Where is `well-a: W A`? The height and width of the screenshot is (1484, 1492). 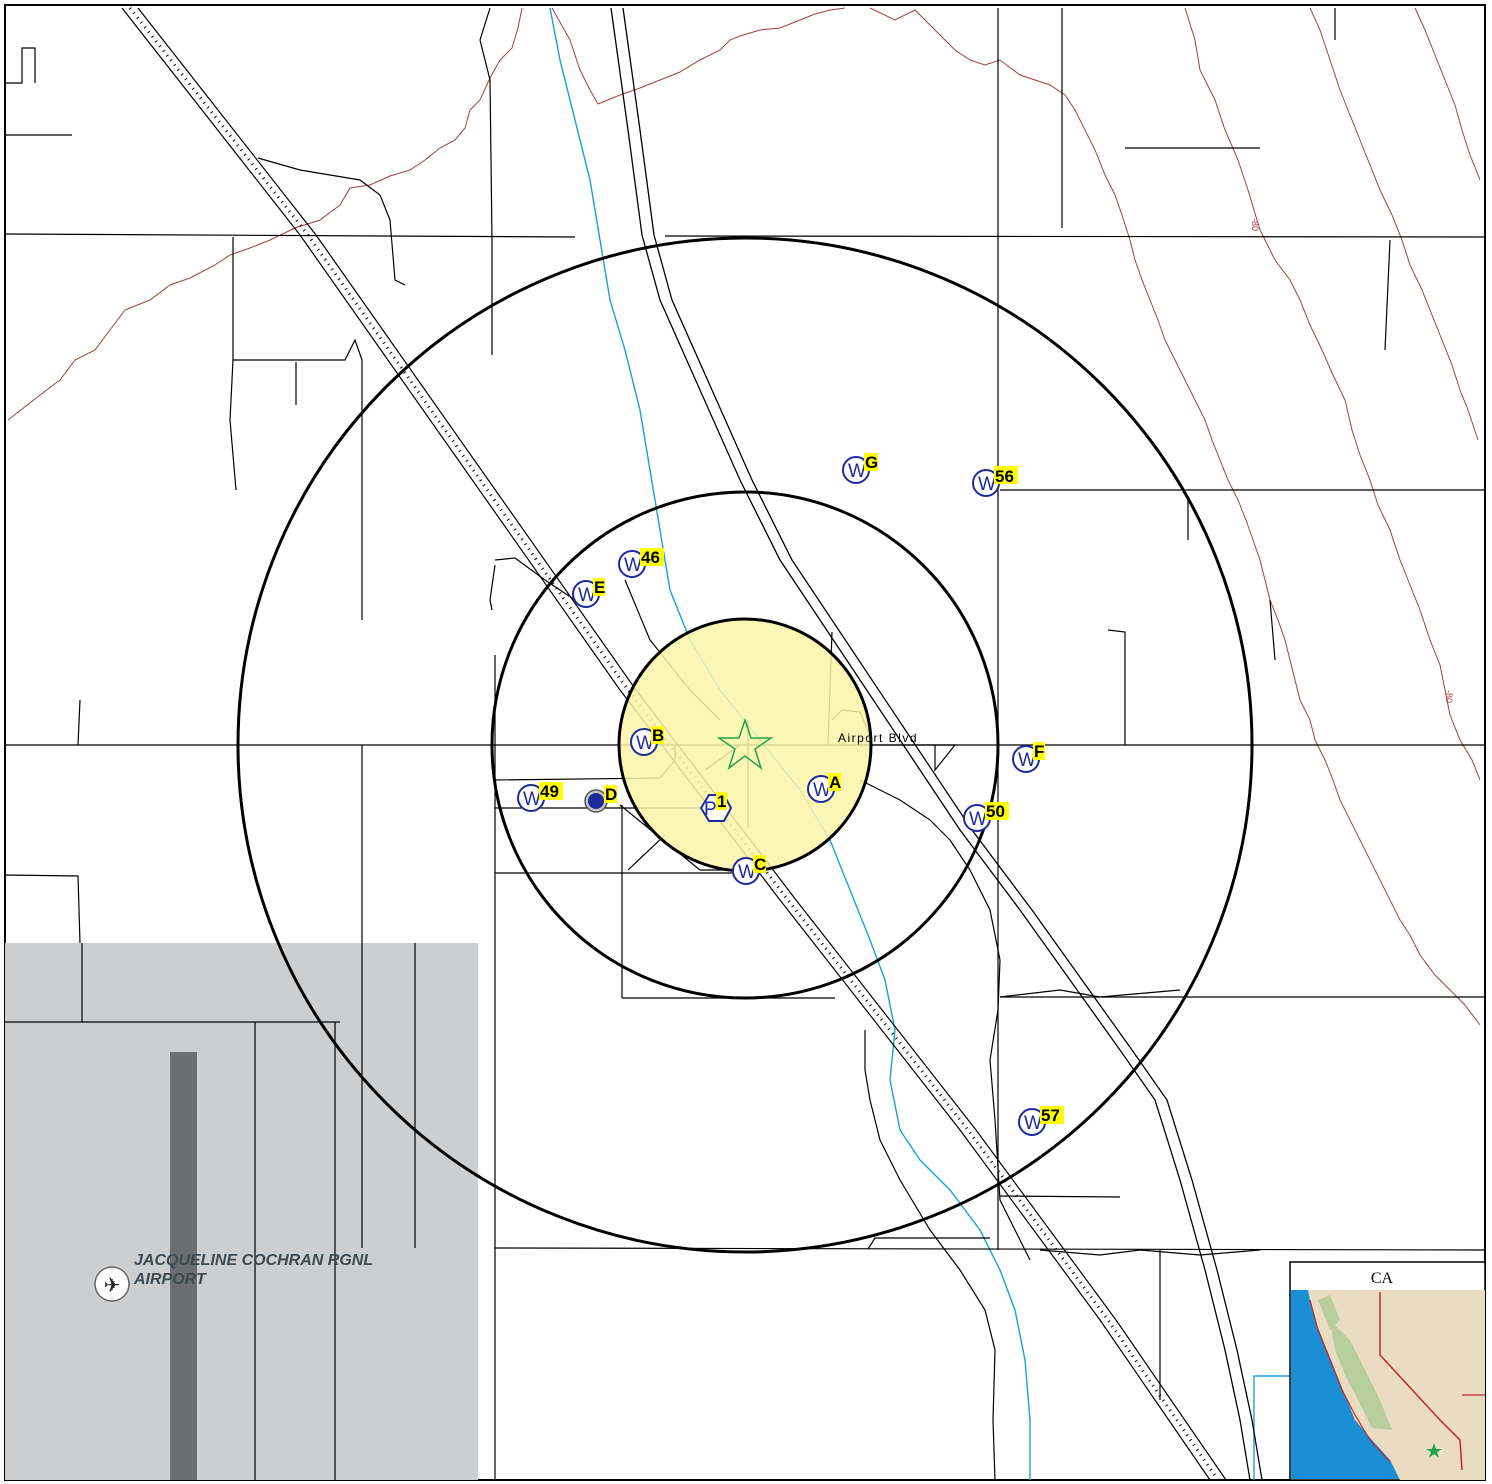 well-a: W A is located at coordinates (824, 788).